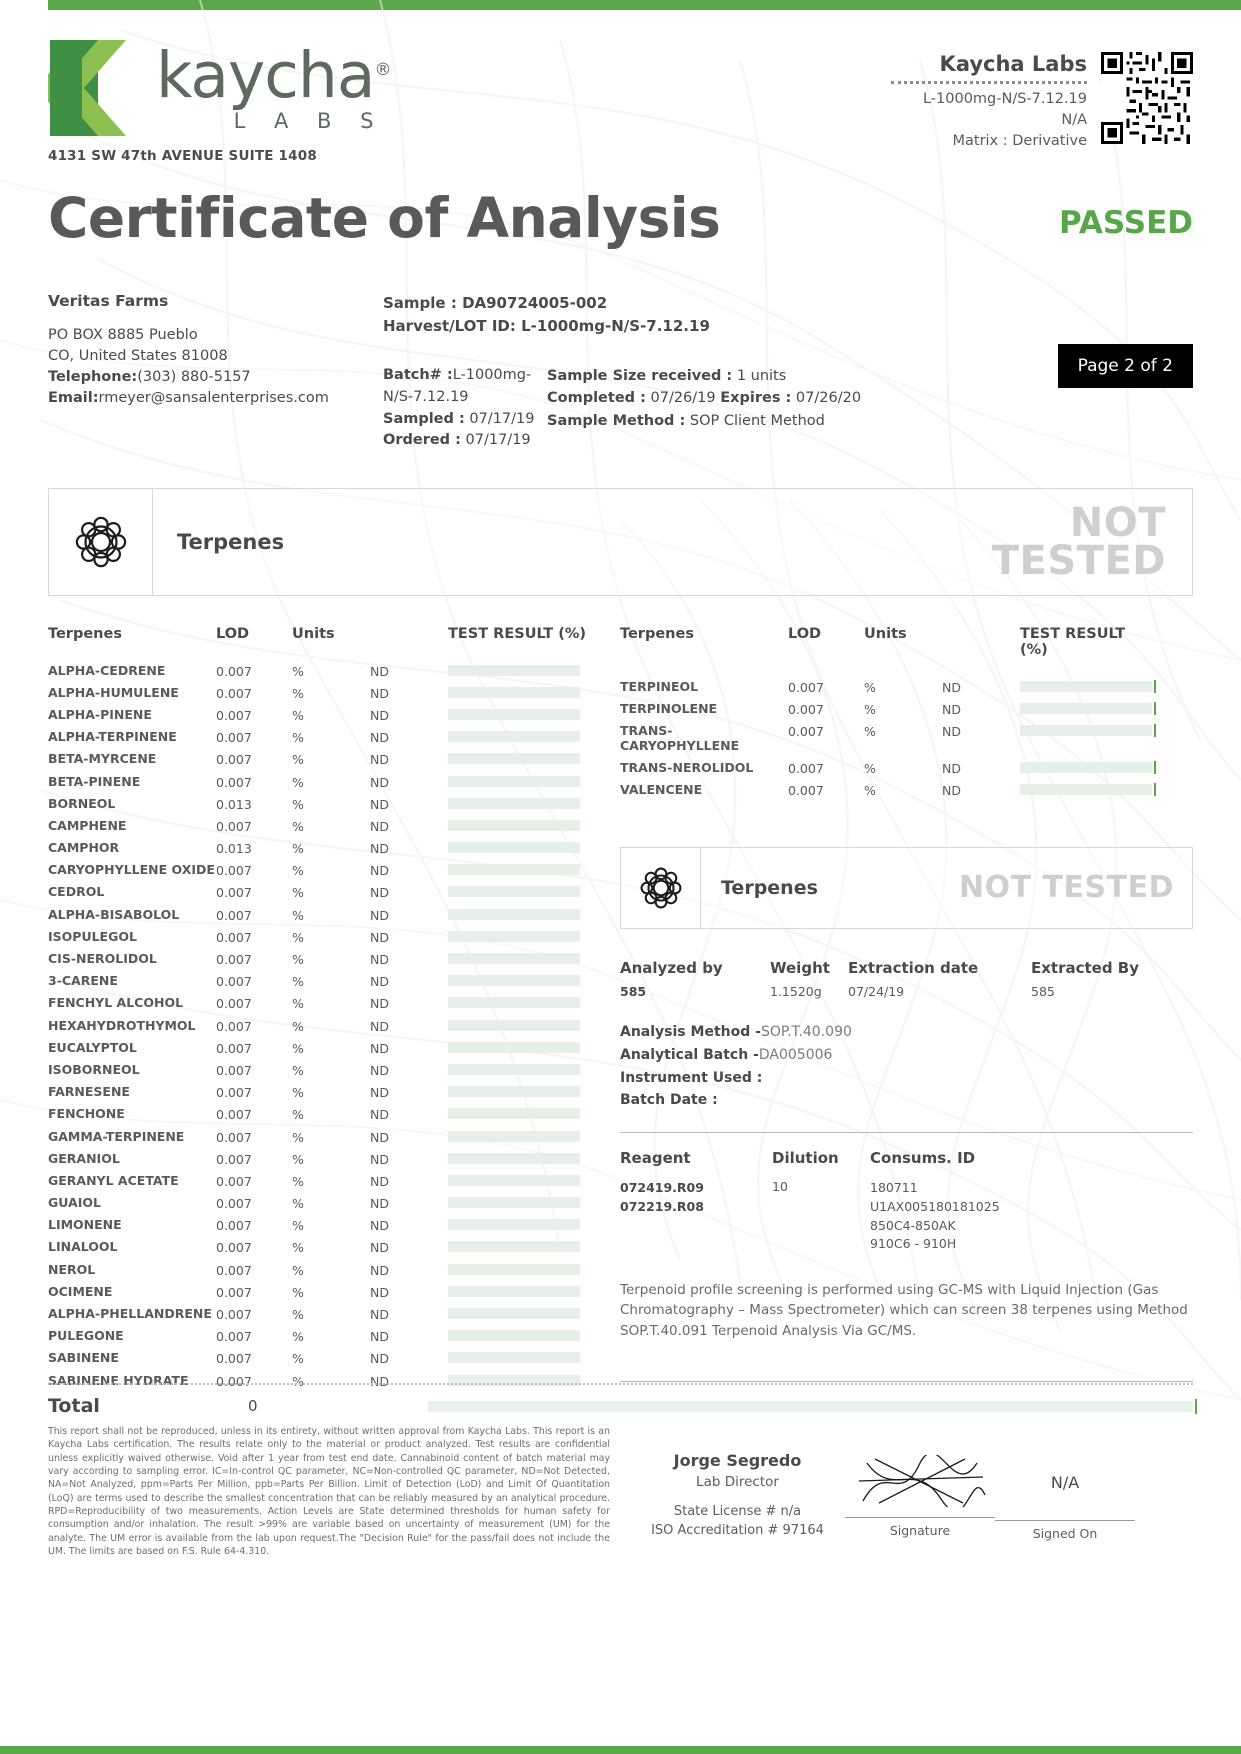  I want to click on extracted-by-label: Extracted By, so click(1085, 968).